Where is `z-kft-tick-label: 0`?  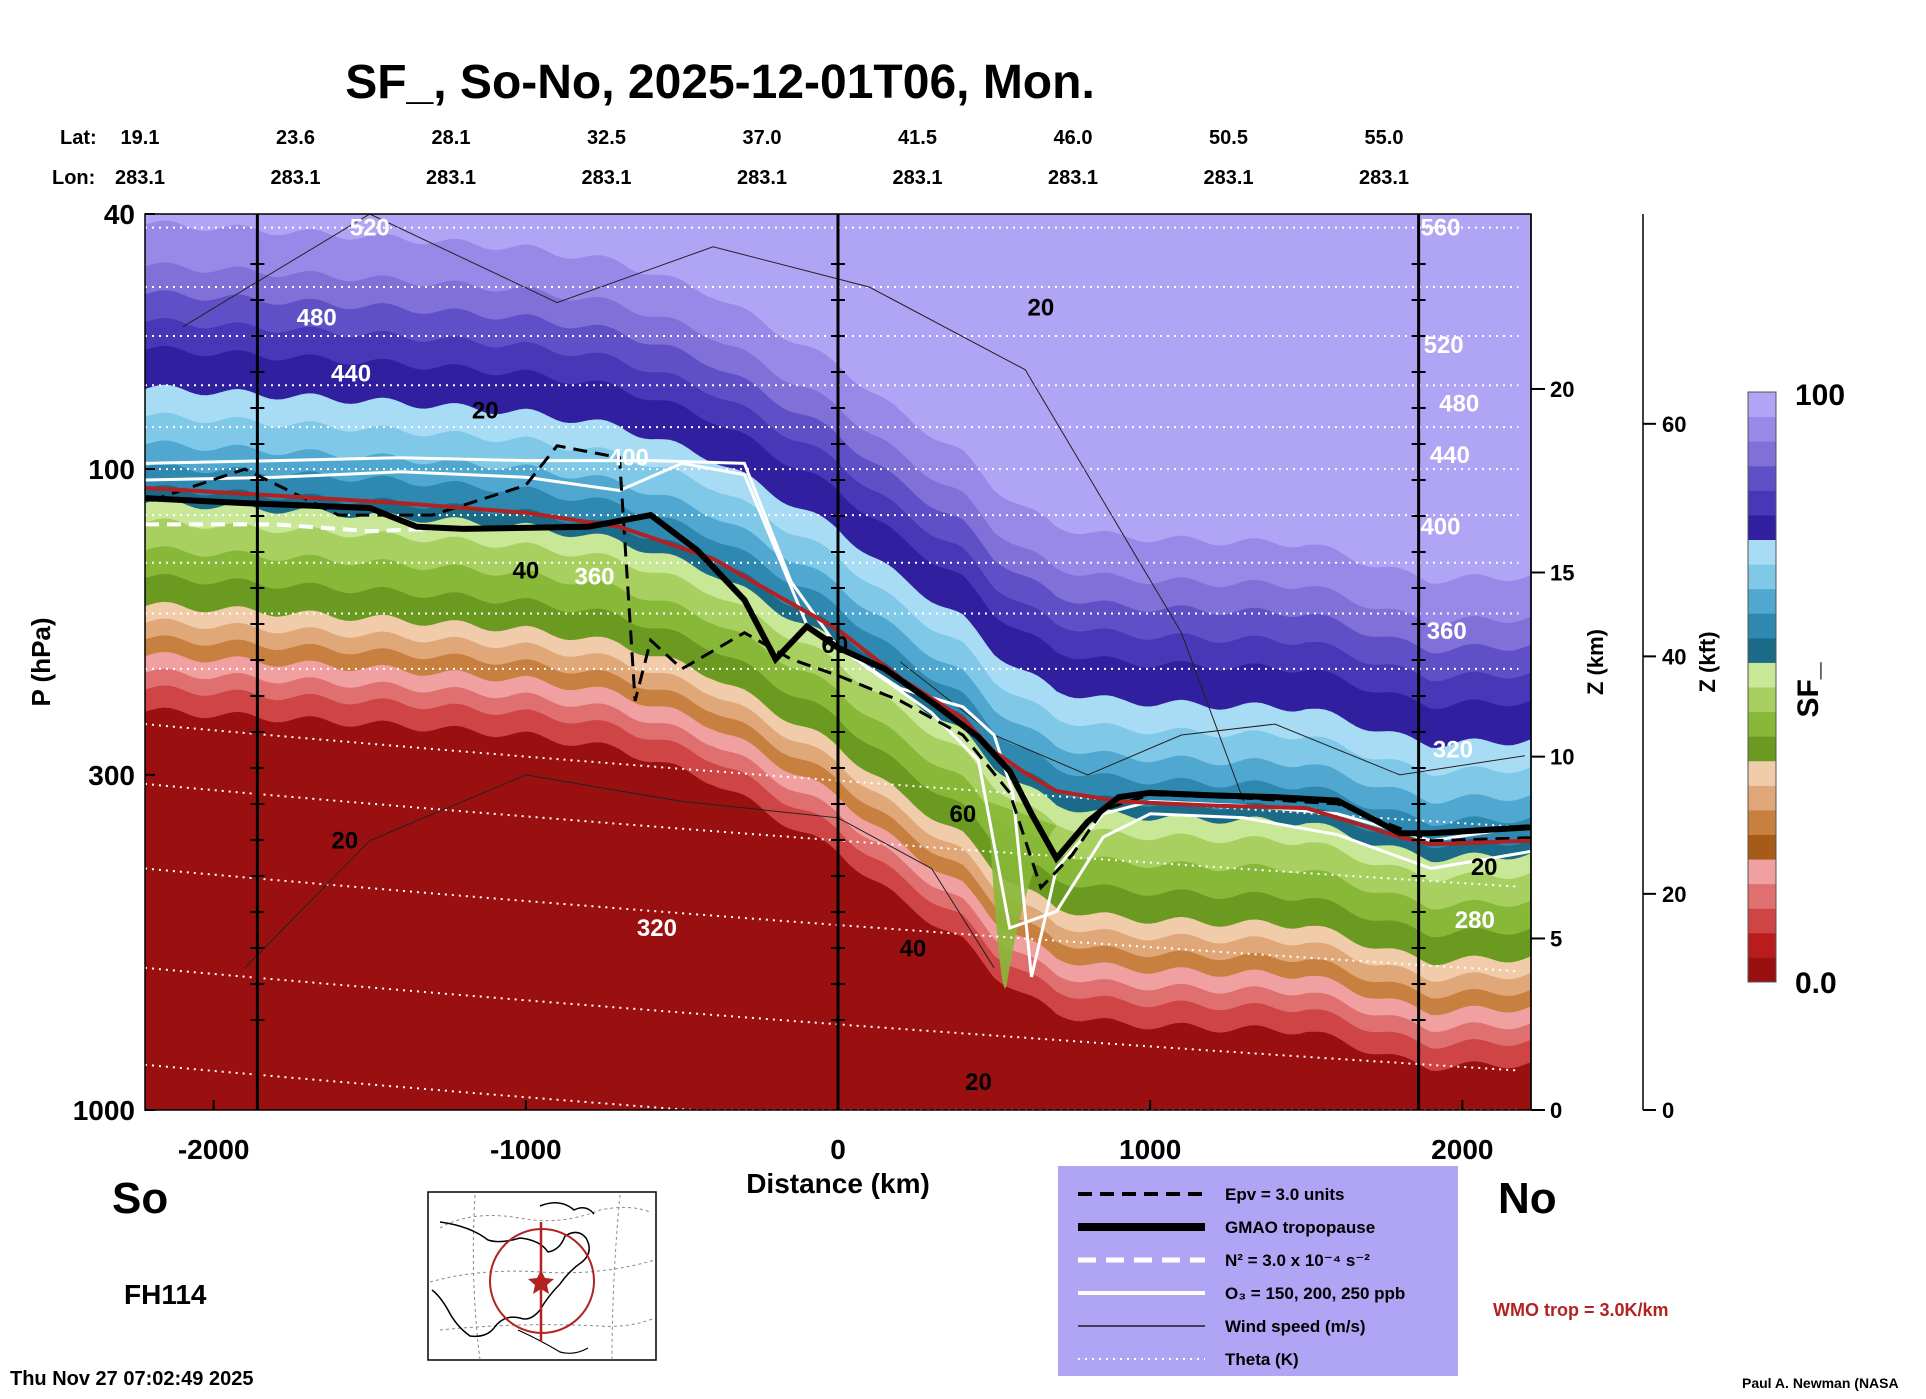 z-kft-tick-label: 0 is located at coordinates (1668, 1110).